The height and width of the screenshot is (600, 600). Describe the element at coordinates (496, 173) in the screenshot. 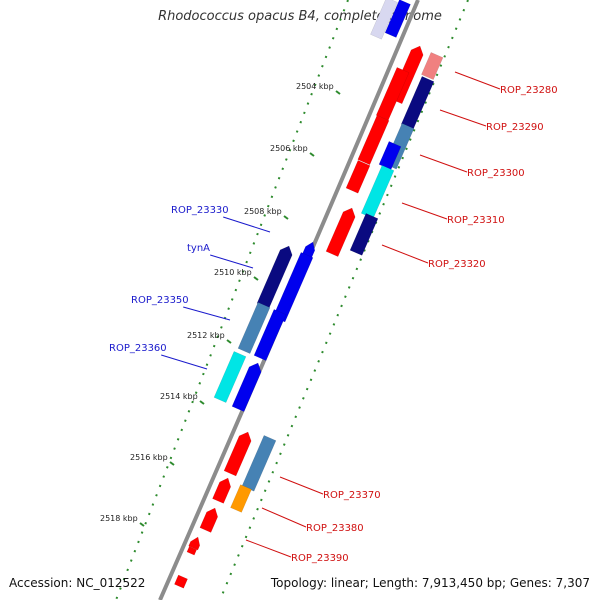

I see `gene-label-right: ROP_23300` at that location.